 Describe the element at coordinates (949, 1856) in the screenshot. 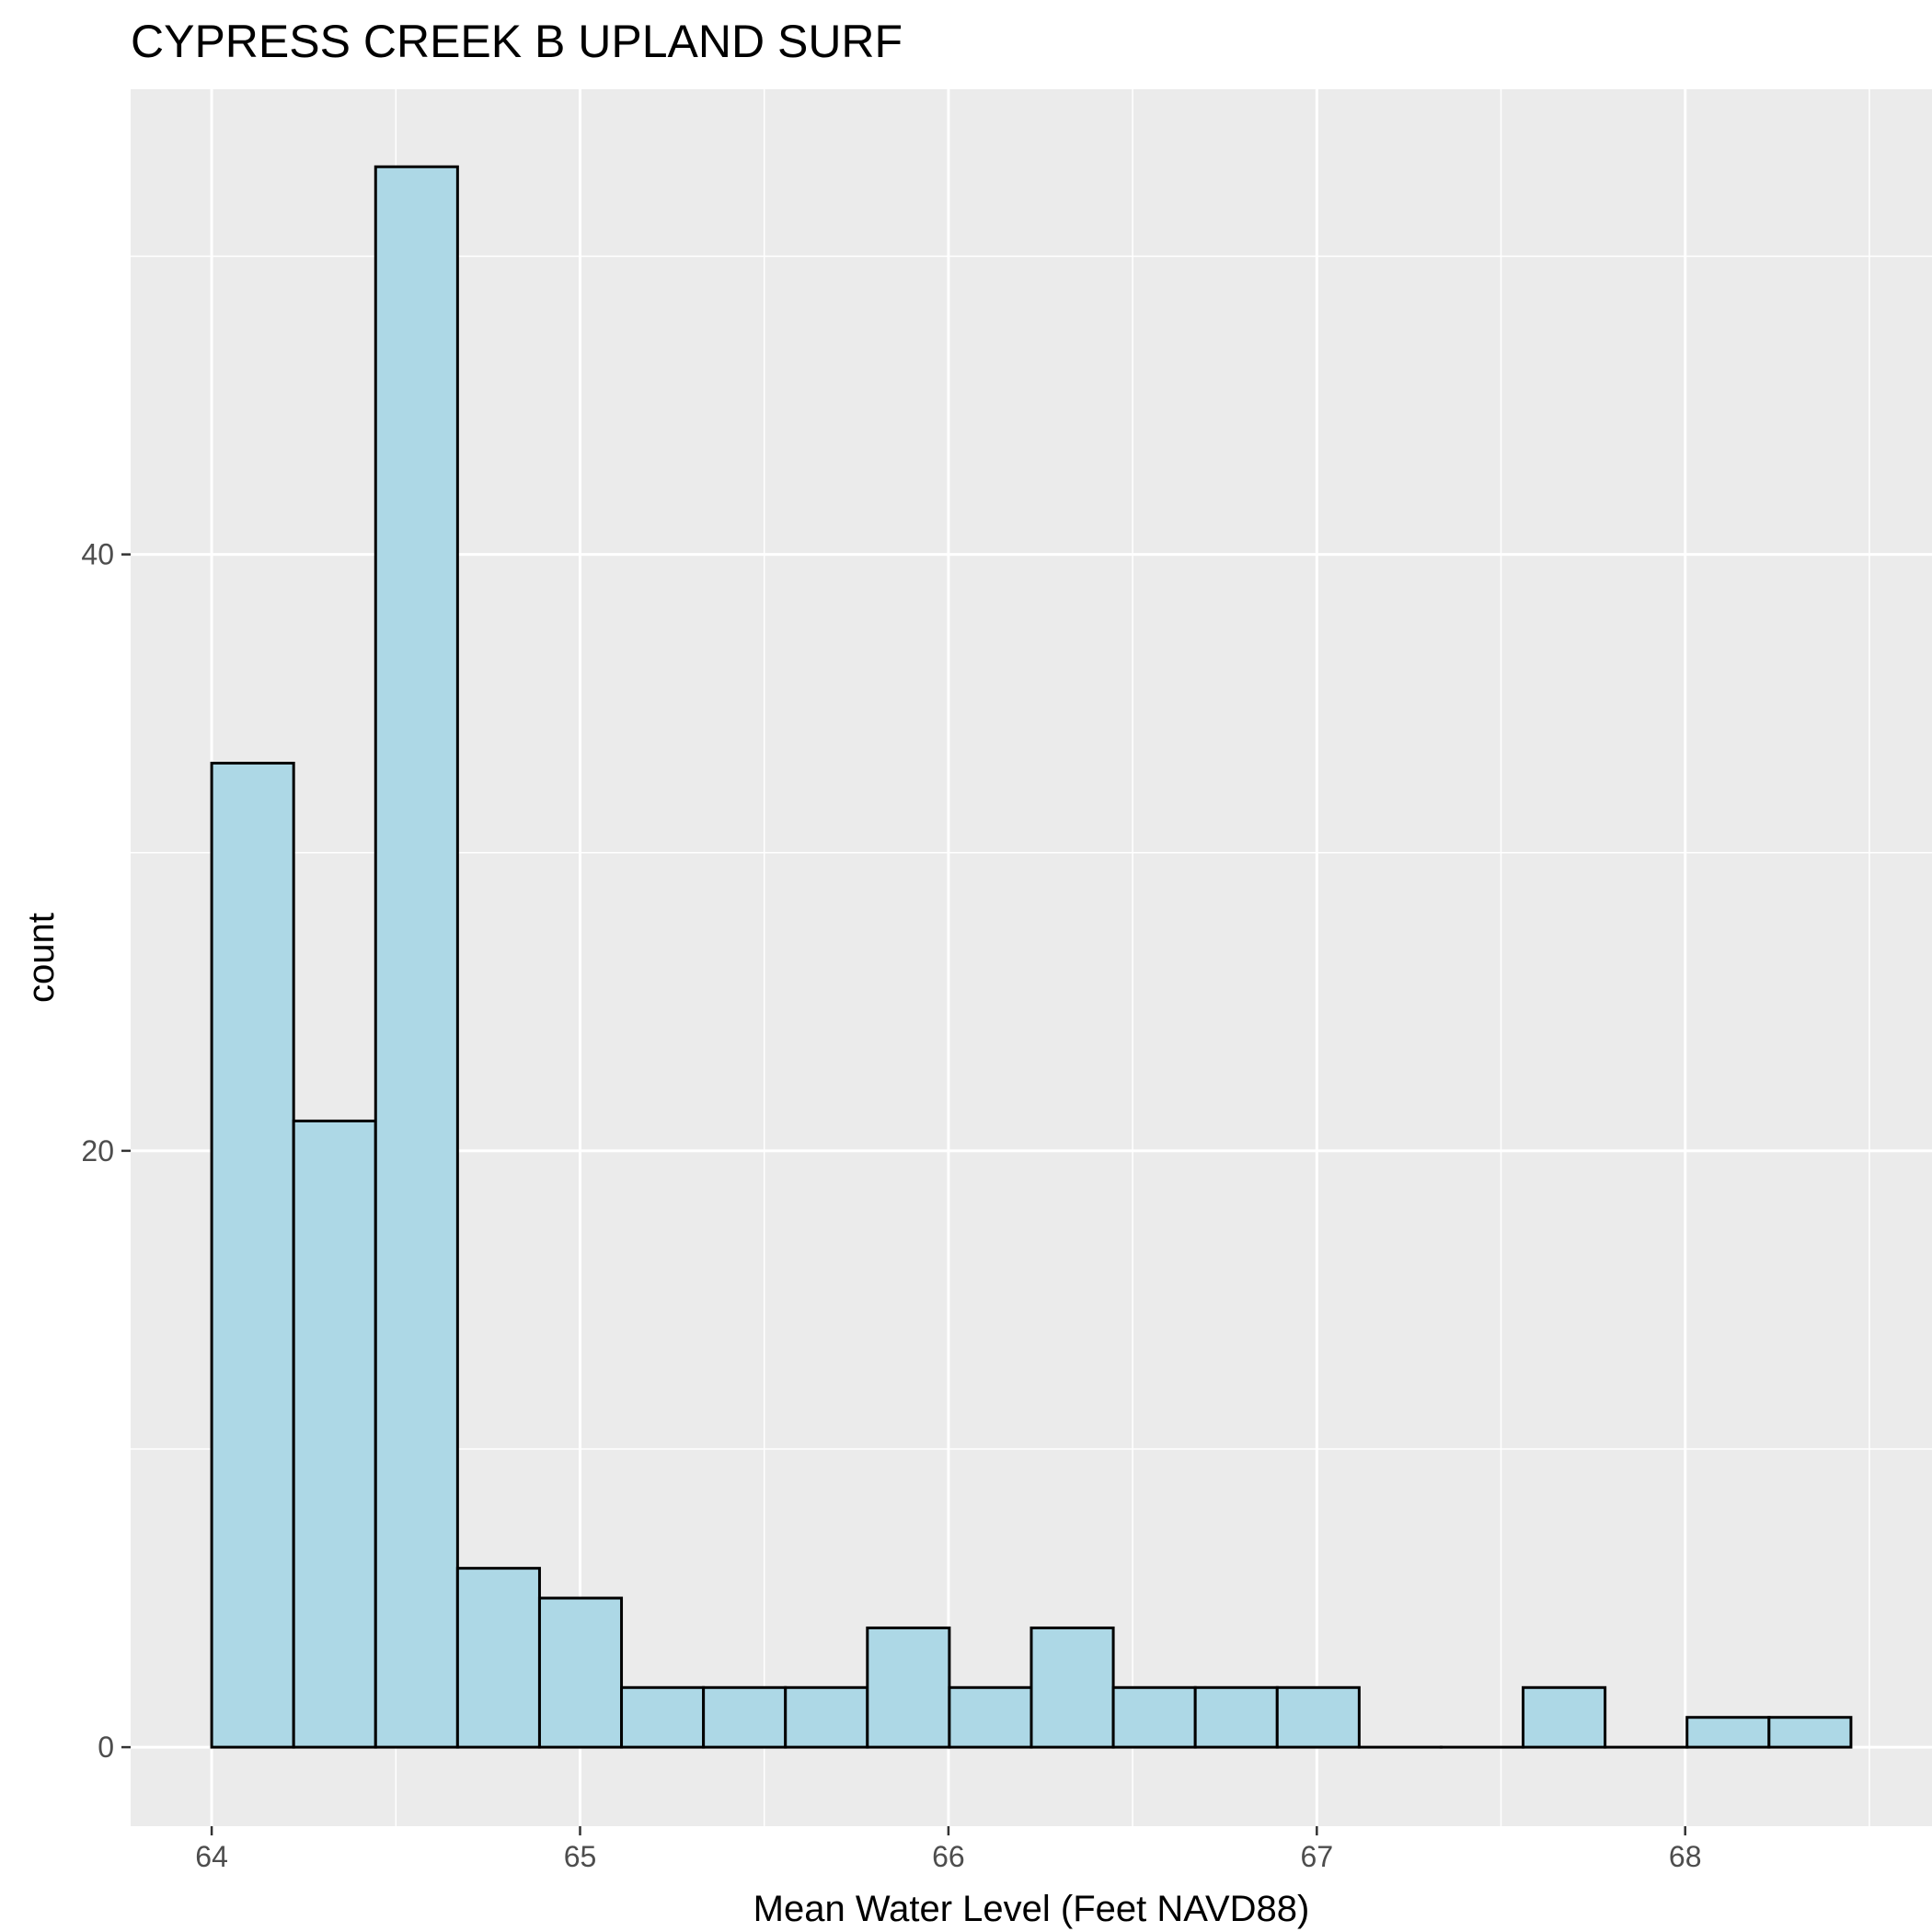

I see `x-tick-label: 66` at that location.